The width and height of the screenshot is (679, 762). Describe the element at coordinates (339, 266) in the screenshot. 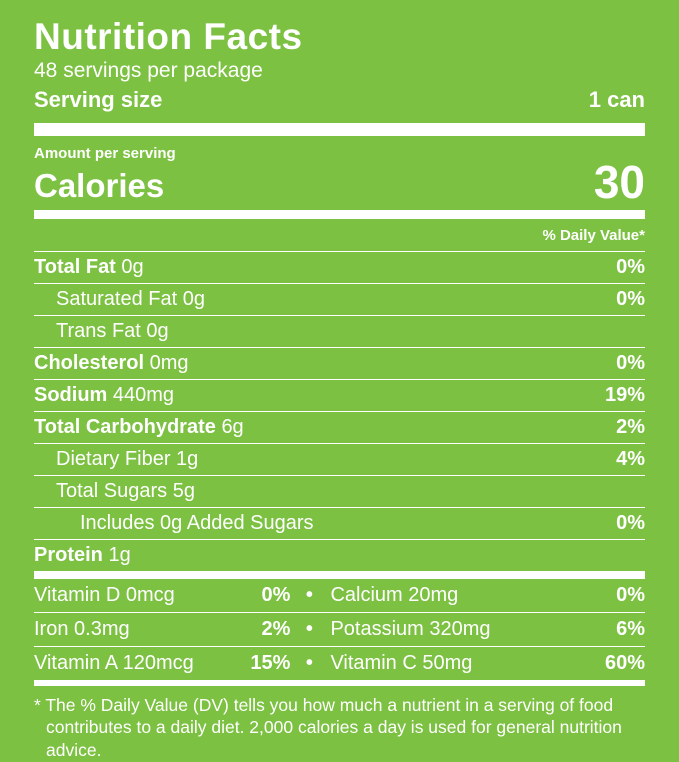

I see `row-total-fat: Total Fat 0g 0%` at that location.